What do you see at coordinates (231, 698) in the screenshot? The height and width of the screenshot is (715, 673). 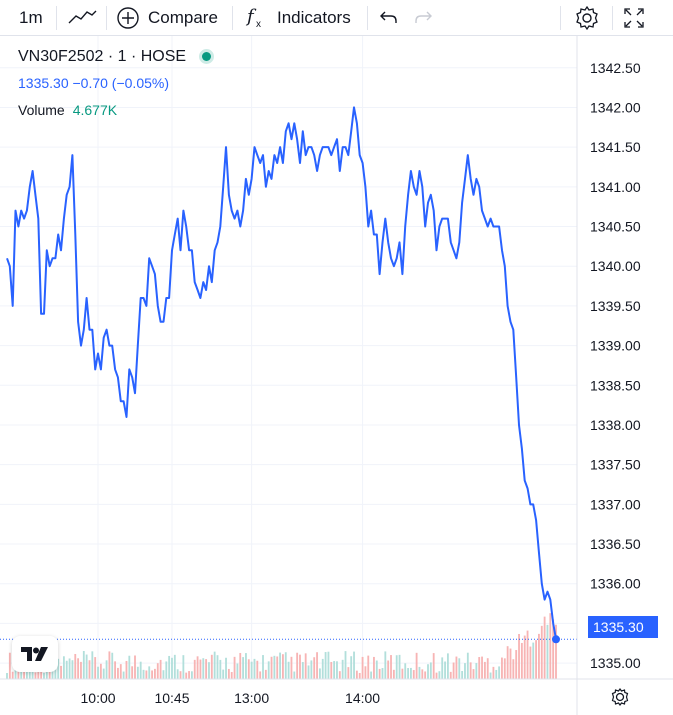 I see `time-axis: 10:00 10:45 13:00 14:00` at bounding box center [231, 698].